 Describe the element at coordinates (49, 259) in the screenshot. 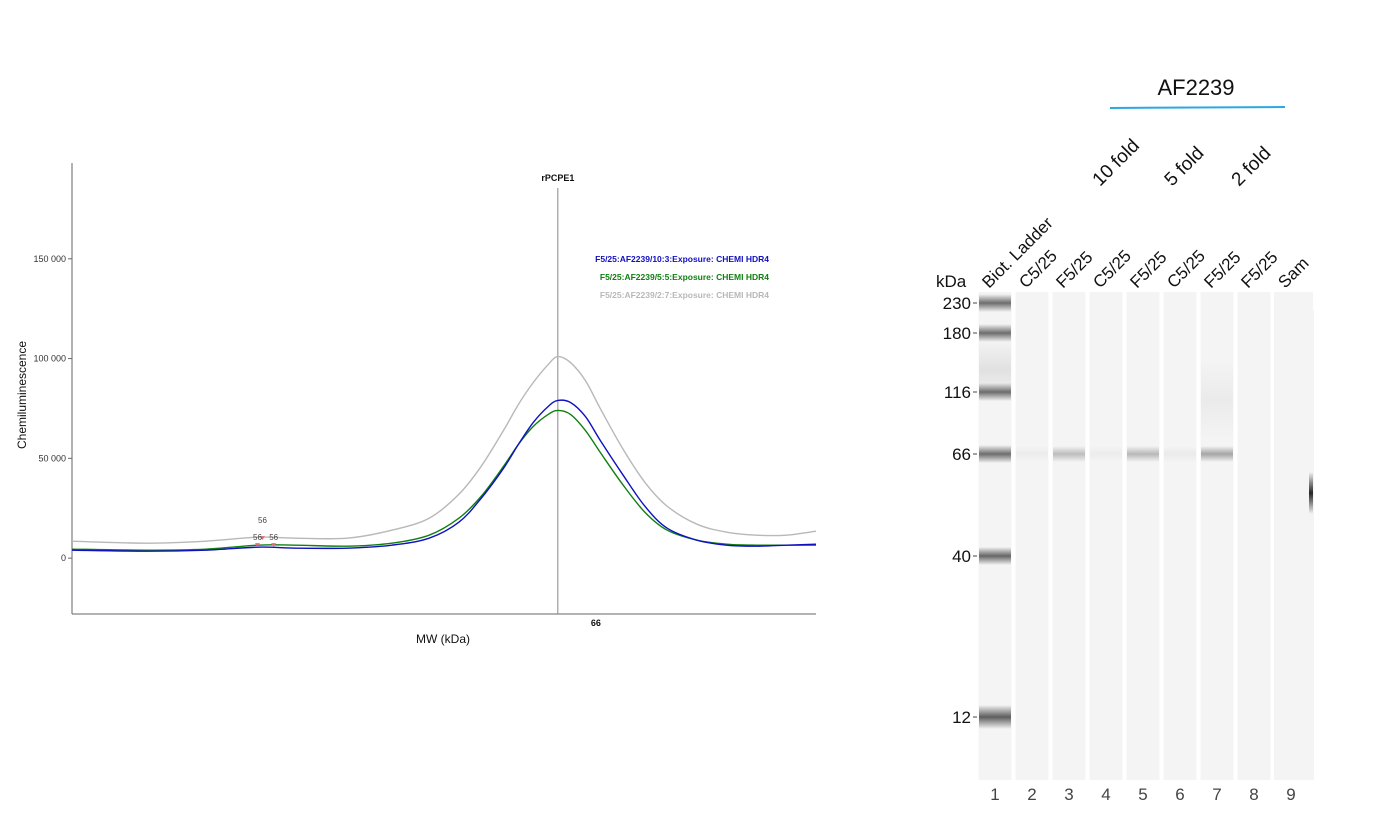

I see `y-tick-label: 150 000` at that location.